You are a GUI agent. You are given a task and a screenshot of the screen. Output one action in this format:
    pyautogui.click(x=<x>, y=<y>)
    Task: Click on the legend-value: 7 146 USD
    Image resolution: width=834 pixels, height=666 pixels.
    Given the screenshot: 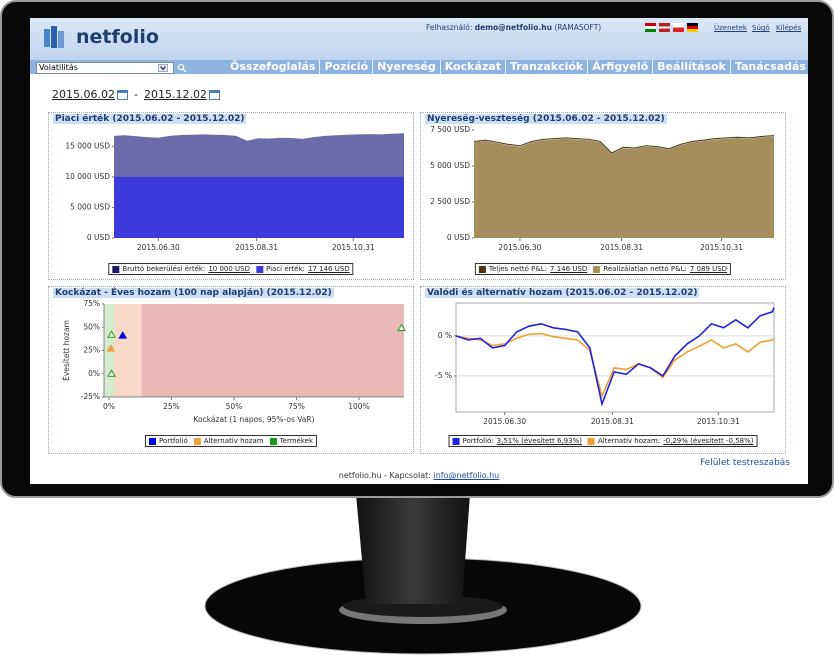 What is the action you would take?
    pyautogui.click(x=569, y=269)
    